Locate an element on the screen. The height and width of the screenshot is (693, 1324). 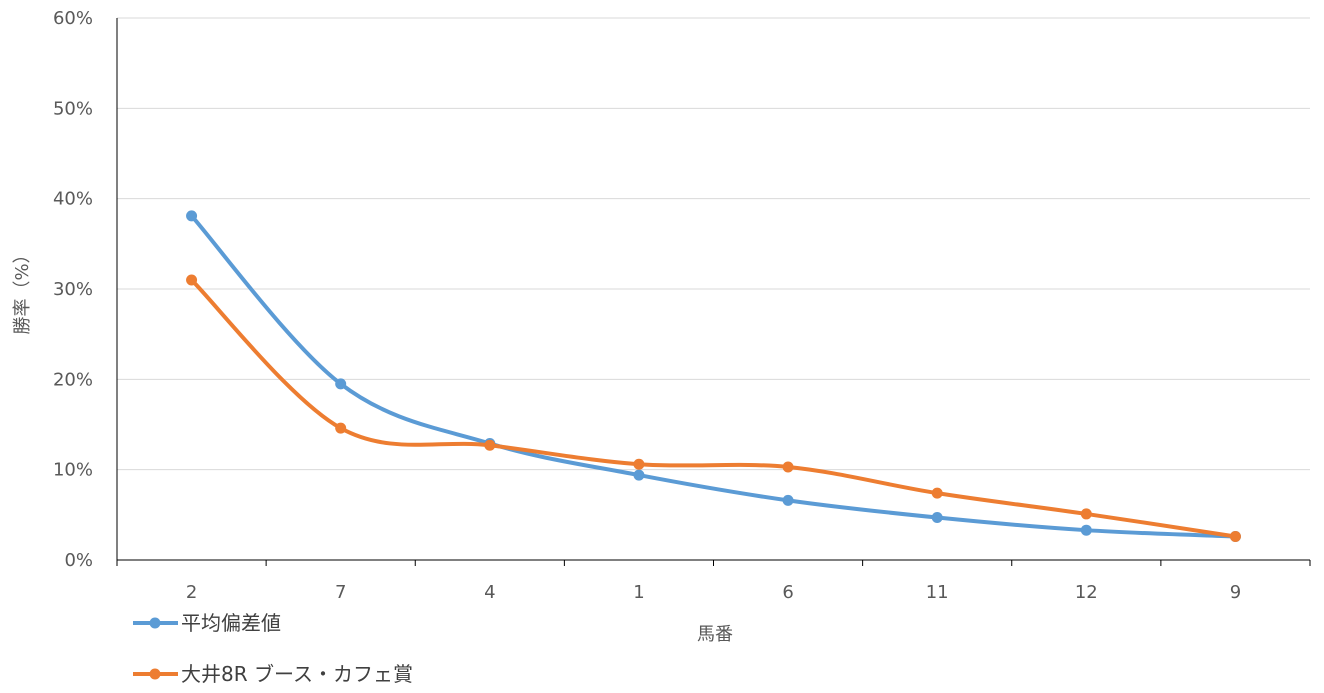
y-tick-labels: 0% 10% 20% 30% 40% 50% 60% is located at coordinates (73, 289).